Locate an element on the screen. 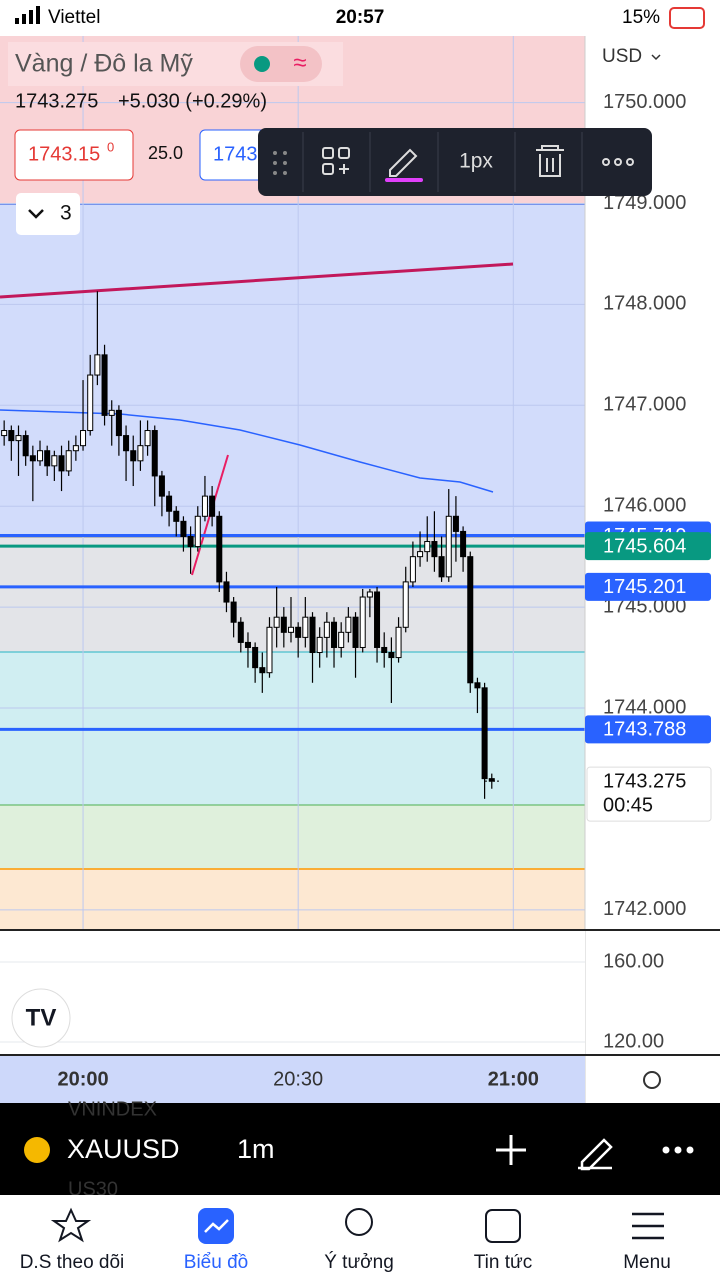 The image size is (720, 1285). color-icon is located at coordinates (403, 162).